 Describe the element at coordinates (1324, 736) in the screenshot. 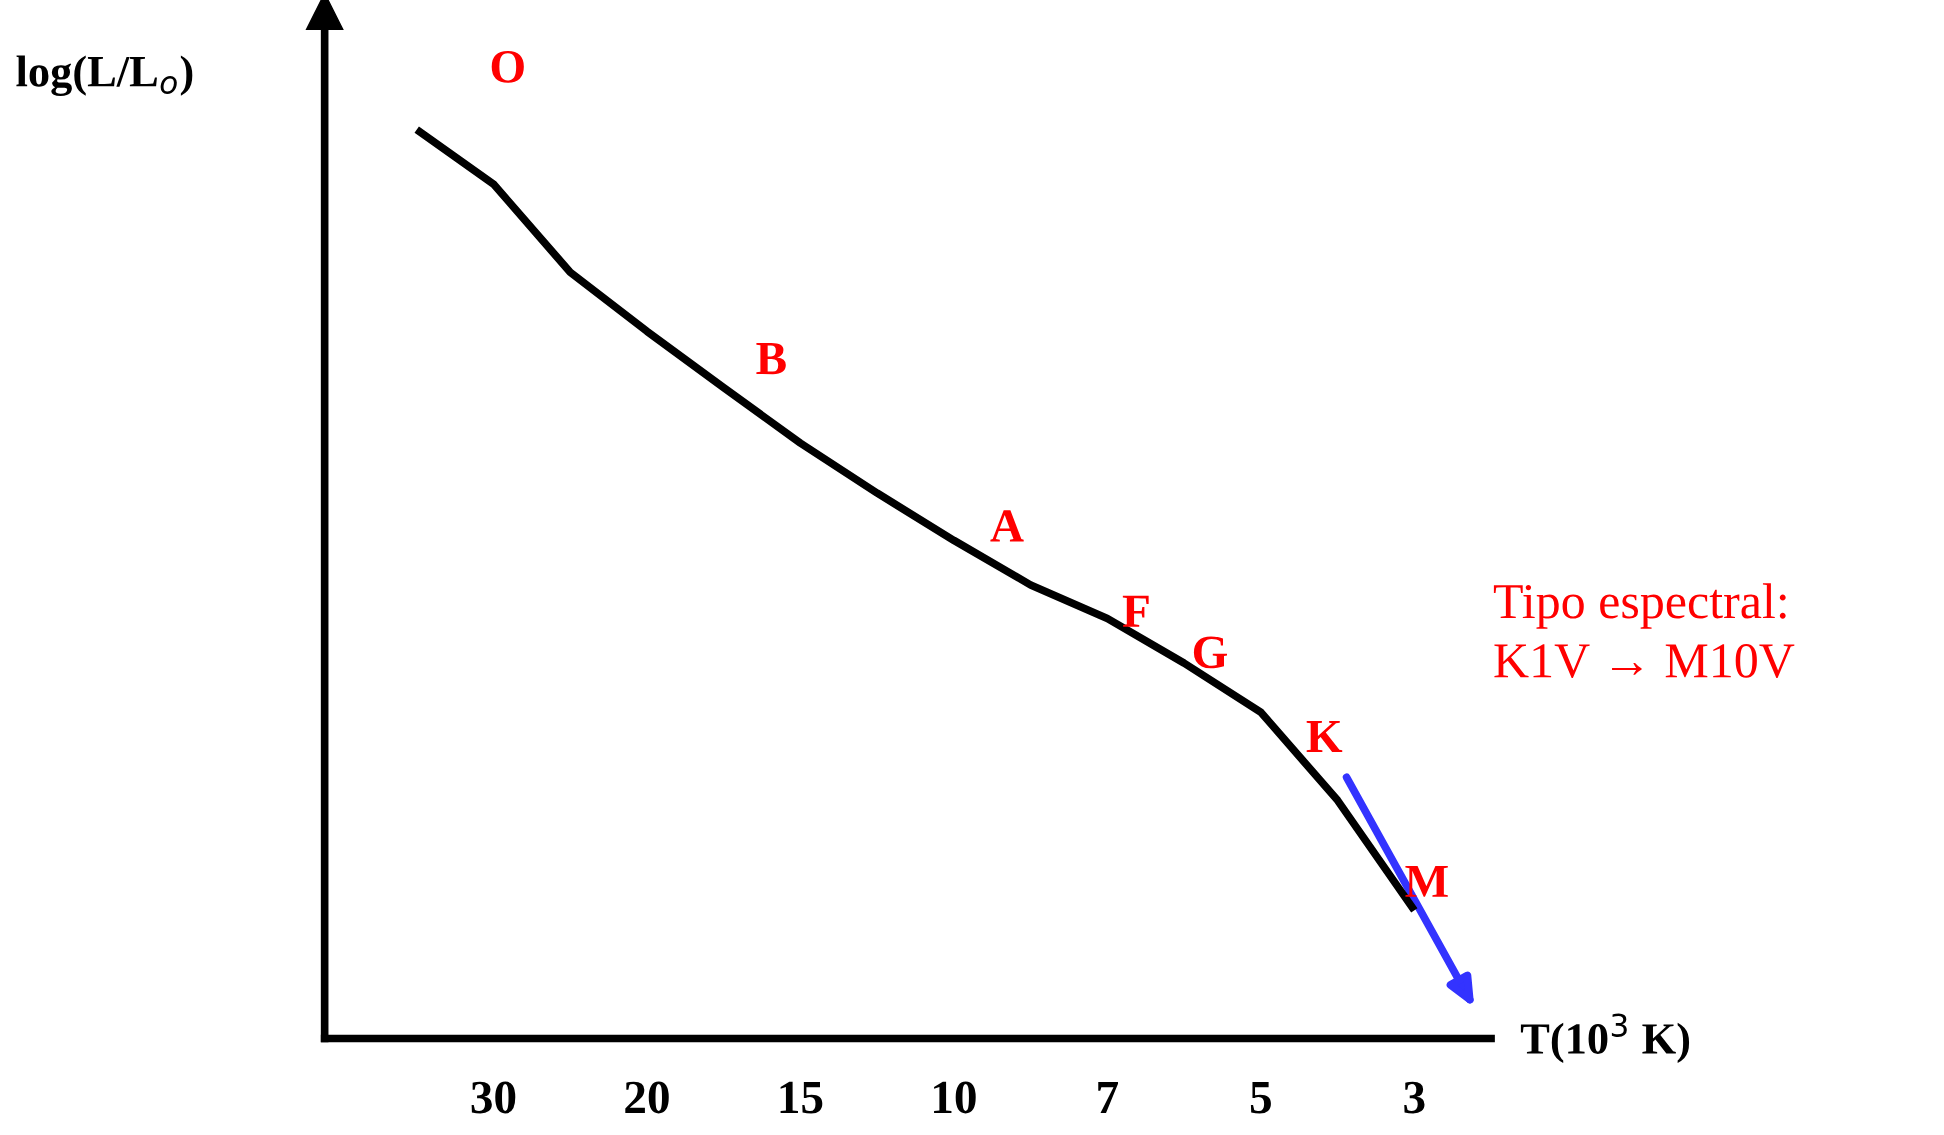

I see `annotation: K` at that location.